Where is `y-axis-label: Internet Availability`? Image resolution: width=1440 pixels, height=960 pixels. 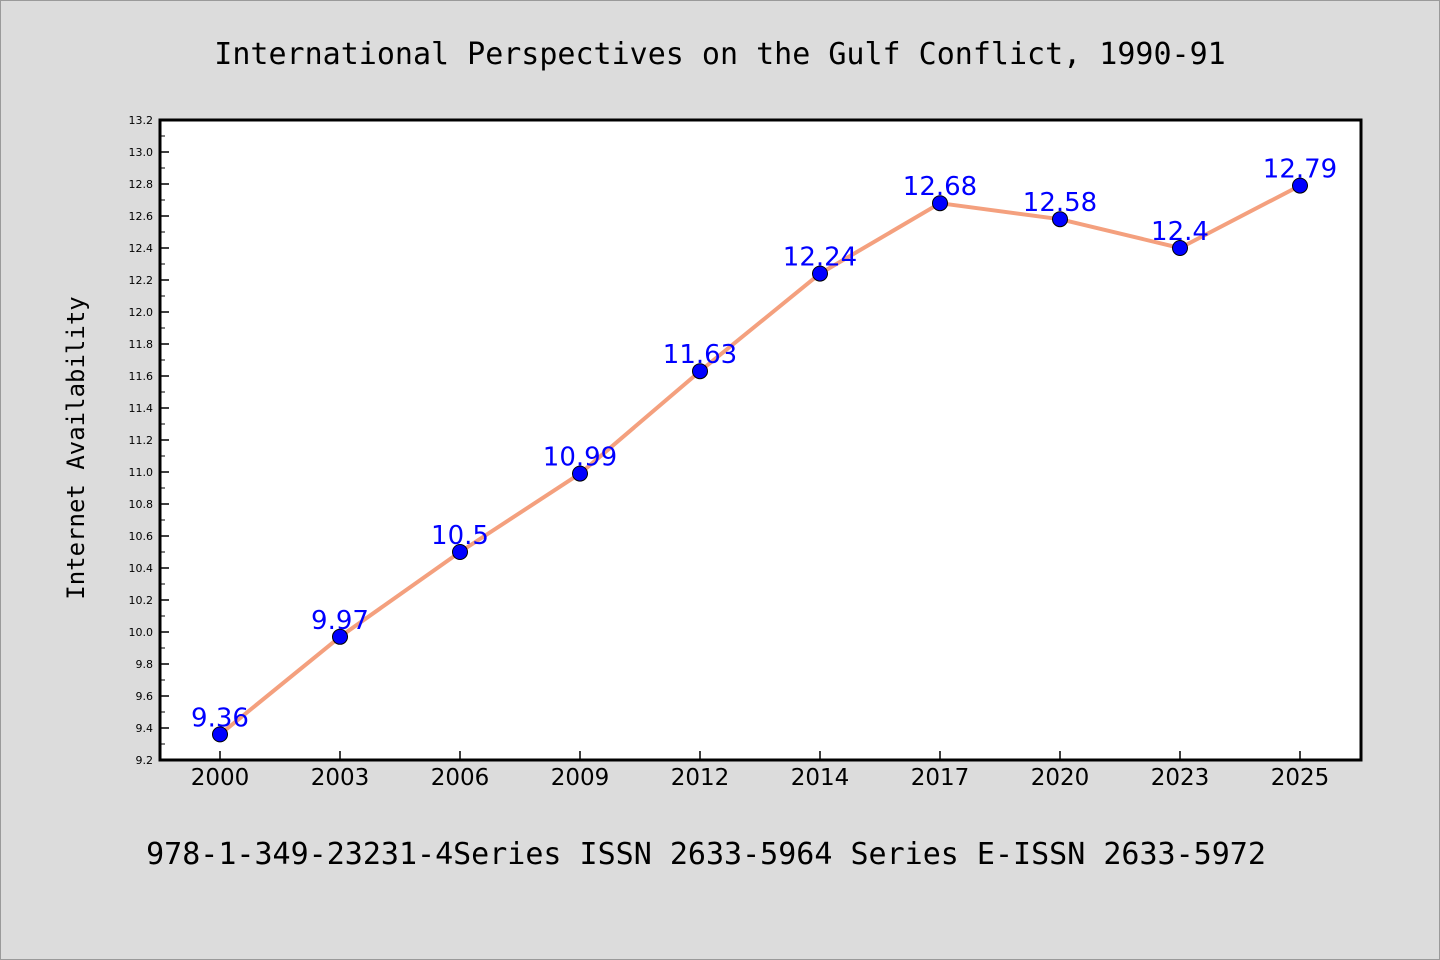
y-axis-label: Internet Availability is located at coordinates (76, 447).